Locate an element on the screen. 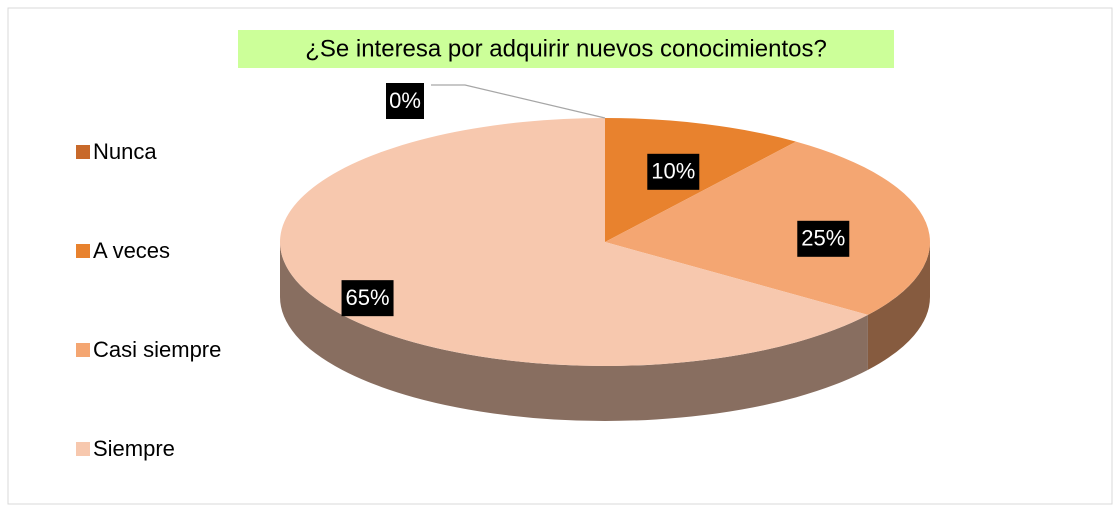  title-background is located at coordinates (566, 49).